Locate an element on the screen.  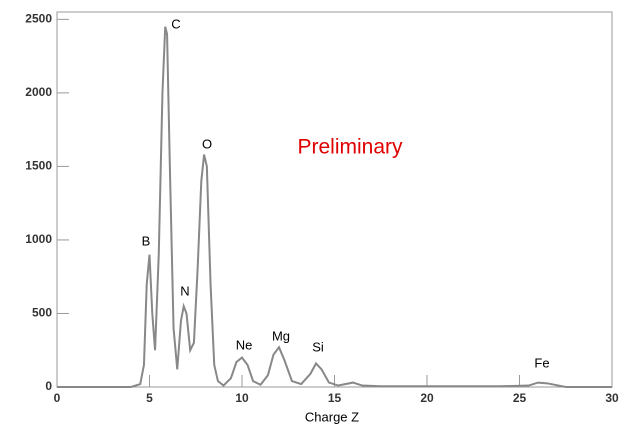
annotation: C is located at coordinates (175, 23).